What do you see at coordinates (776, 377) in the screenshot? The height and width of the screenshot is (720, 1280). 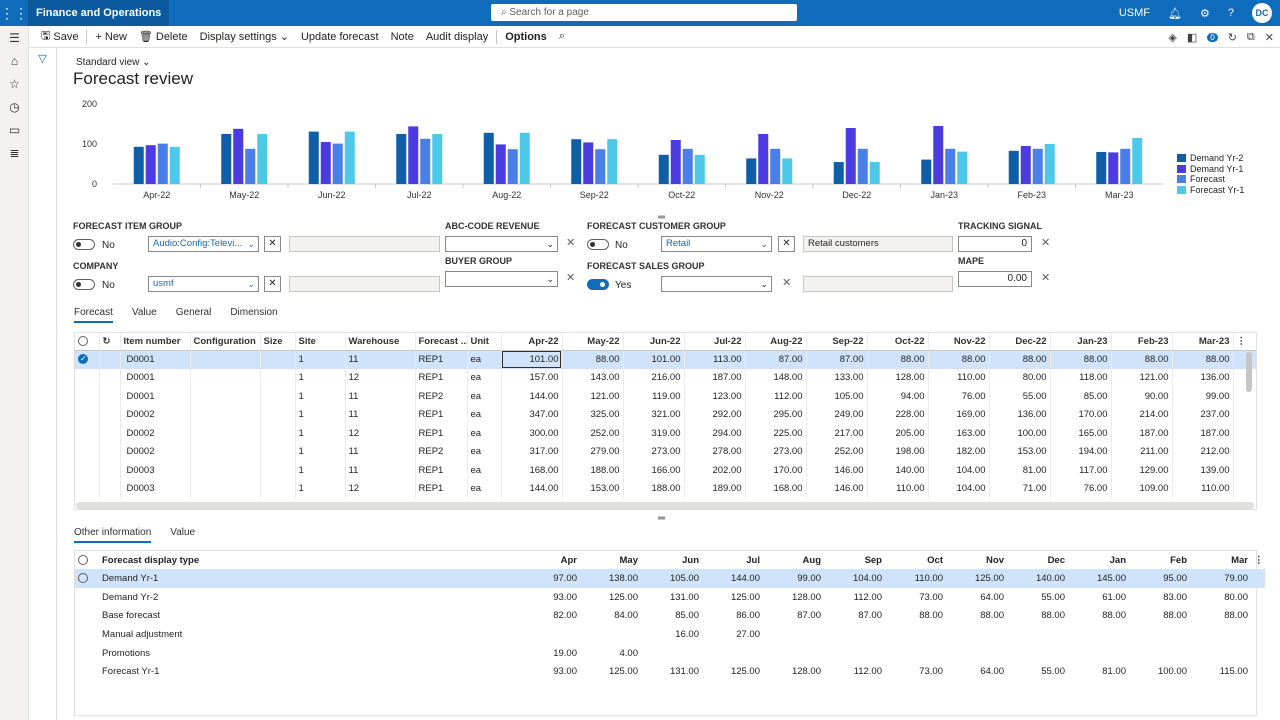 I see `table-cell: 148.00` at bounding box center [776, 377].